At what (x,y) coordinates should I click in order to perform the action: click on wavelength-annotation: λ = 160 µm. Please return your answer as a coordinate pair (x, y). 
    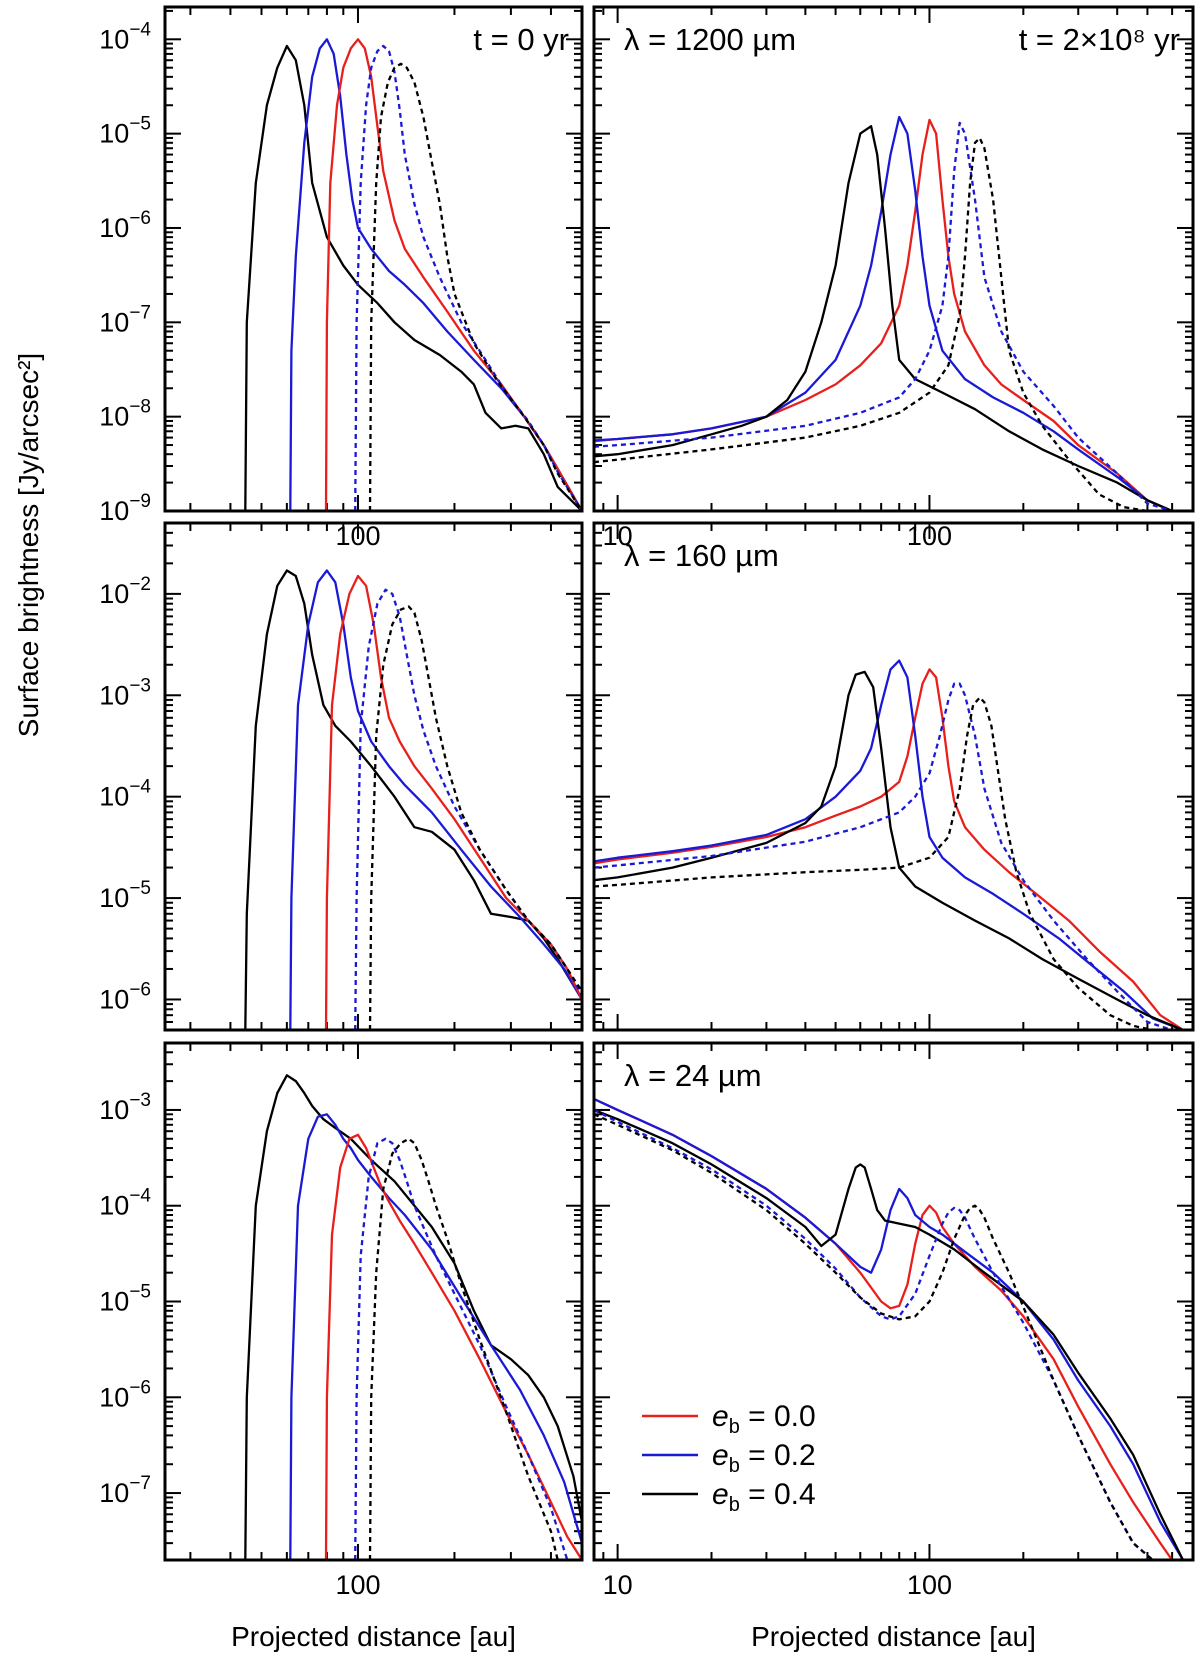
    Looking at the image, I should click on (701, 555).